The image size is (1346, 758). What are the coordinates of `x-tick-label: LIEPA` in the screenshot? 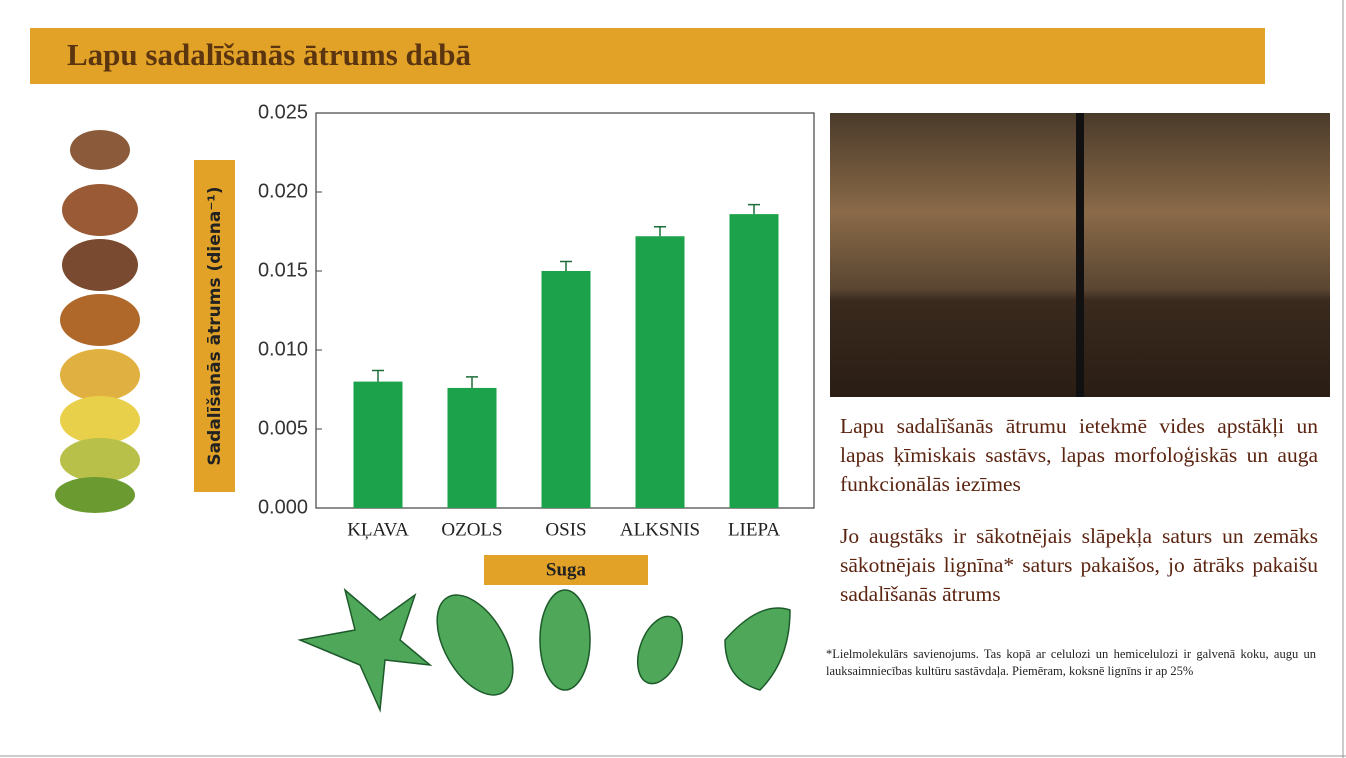 It's located at (754, 529).